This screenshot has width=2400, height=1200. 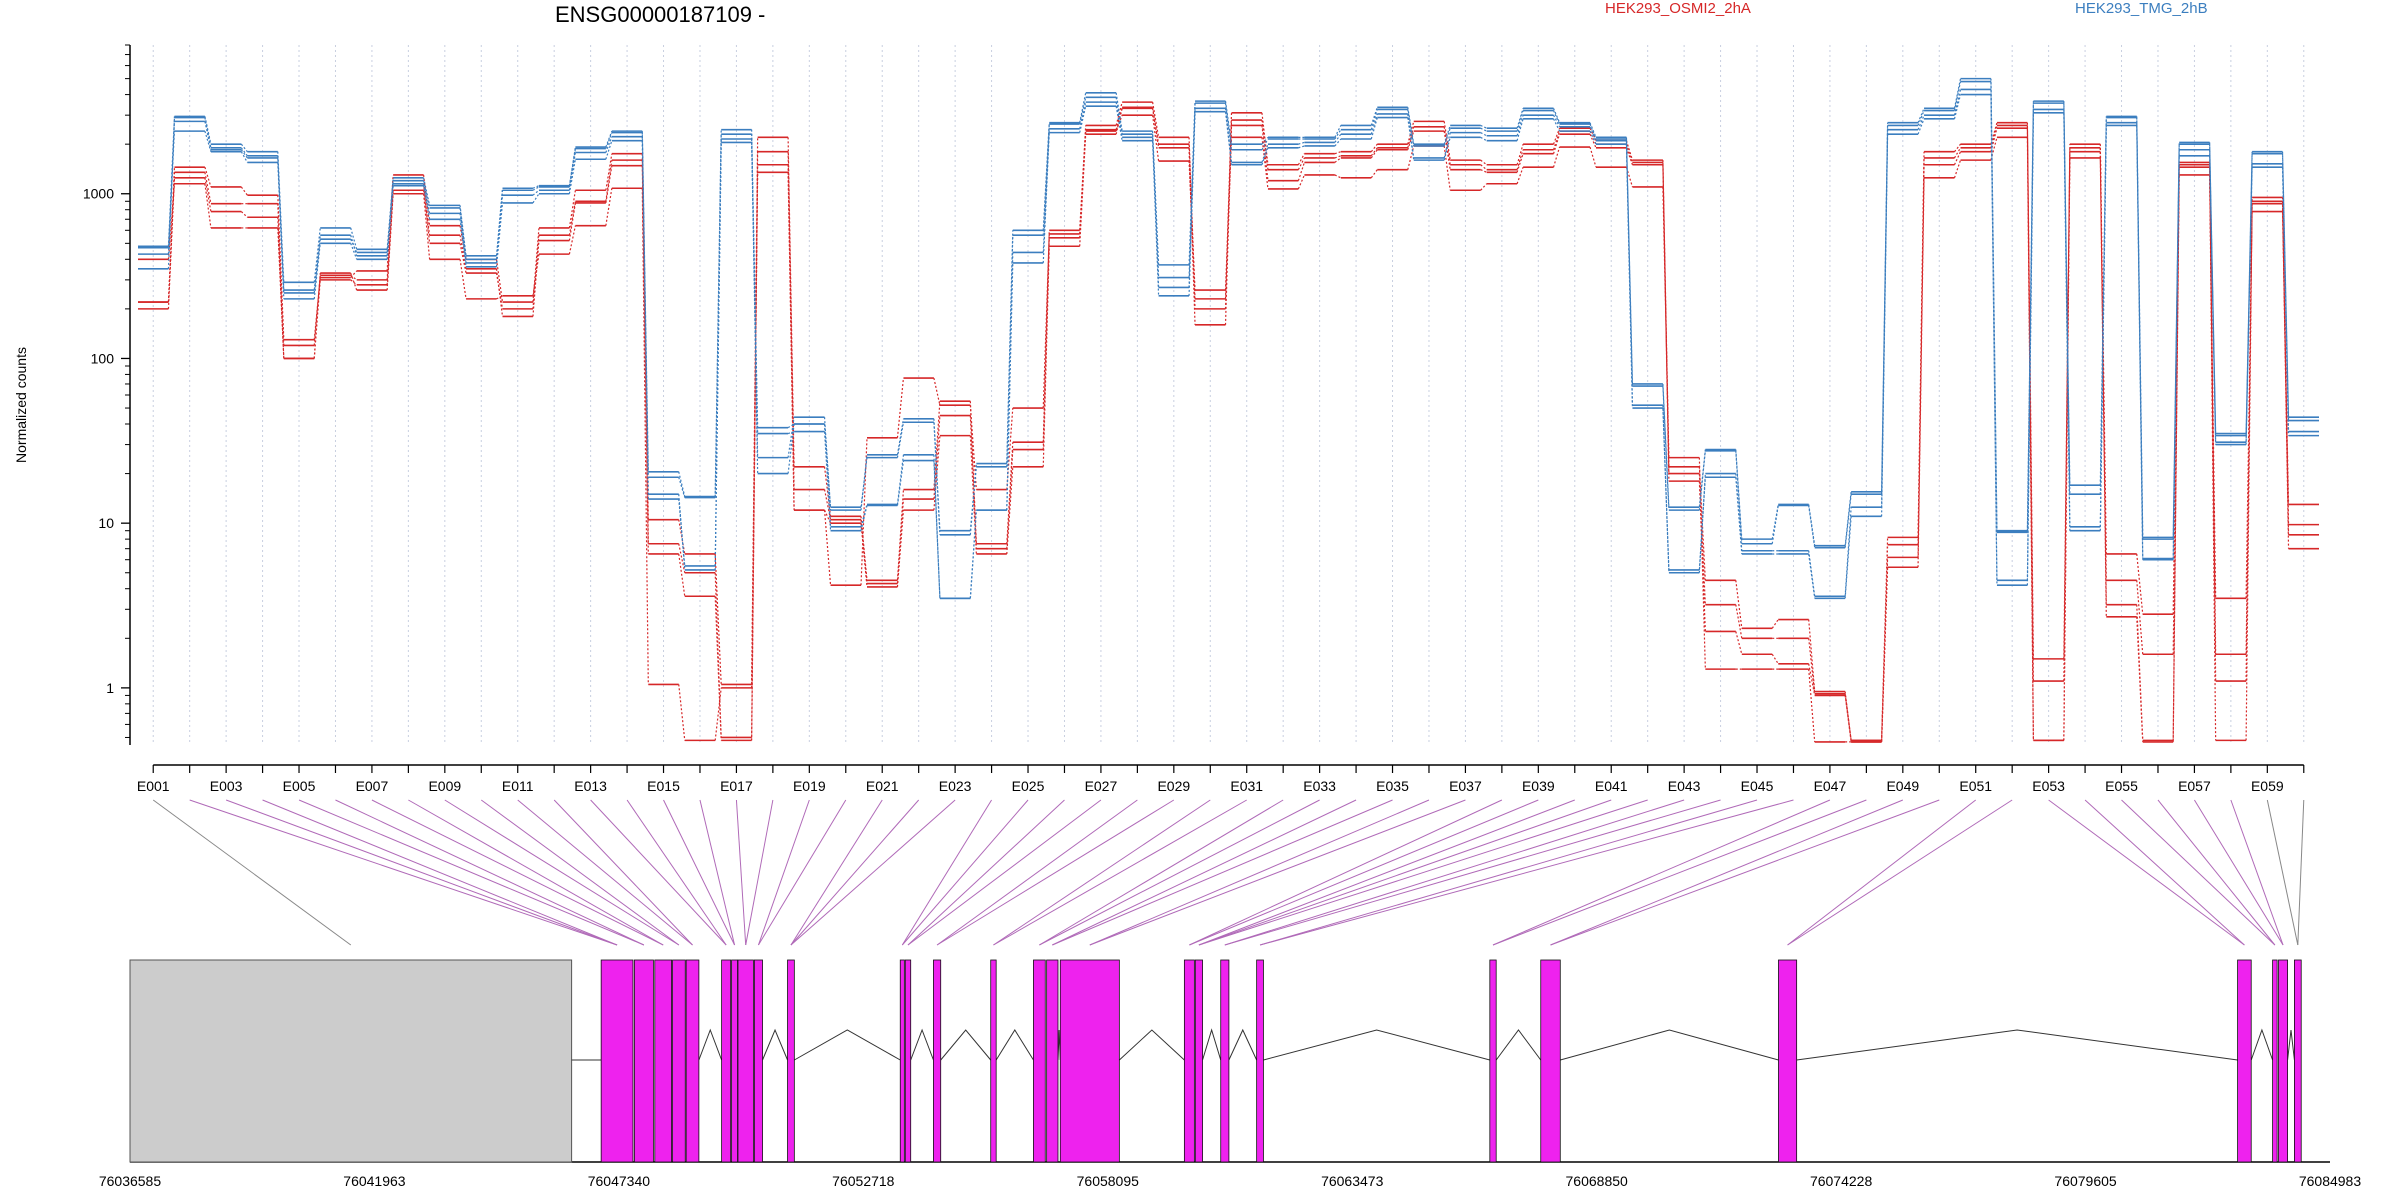 What do you see at coordinates (1352, 1181) in the screenshot?
I see `genome-tick-label: 76063473` at bounding box center [1352, 1181].